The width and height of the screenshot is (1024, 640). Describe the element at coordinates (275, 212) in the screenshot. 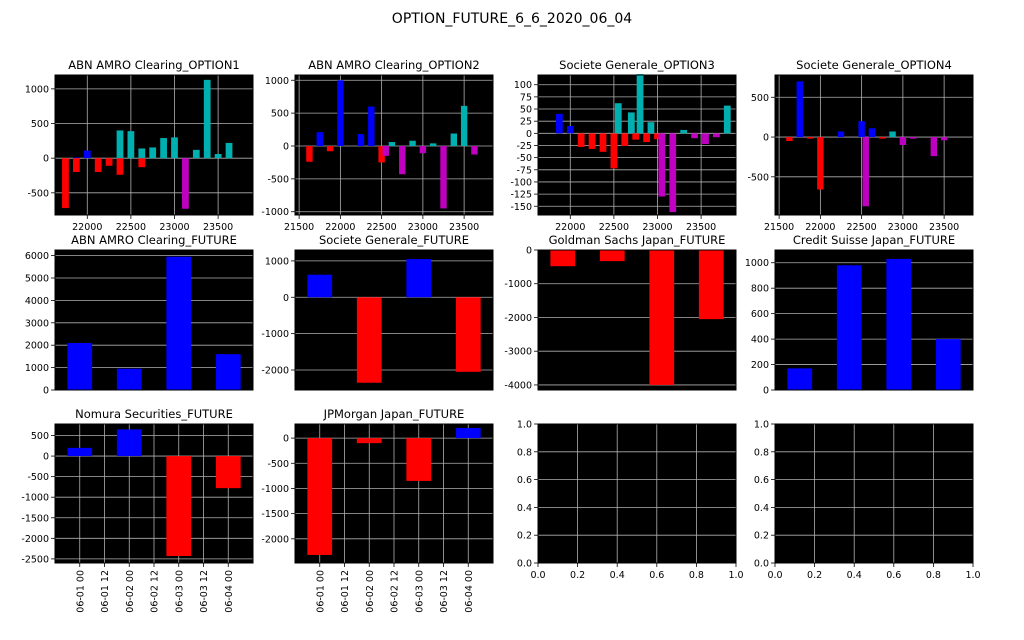

I see `y-tick-label: -1000` at that location.